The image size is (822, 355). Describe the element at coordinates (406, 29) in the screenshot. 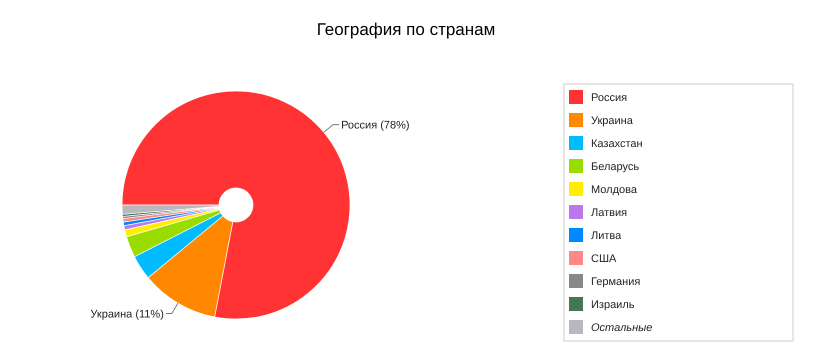

I see `chart-title: География по странам` at that location.